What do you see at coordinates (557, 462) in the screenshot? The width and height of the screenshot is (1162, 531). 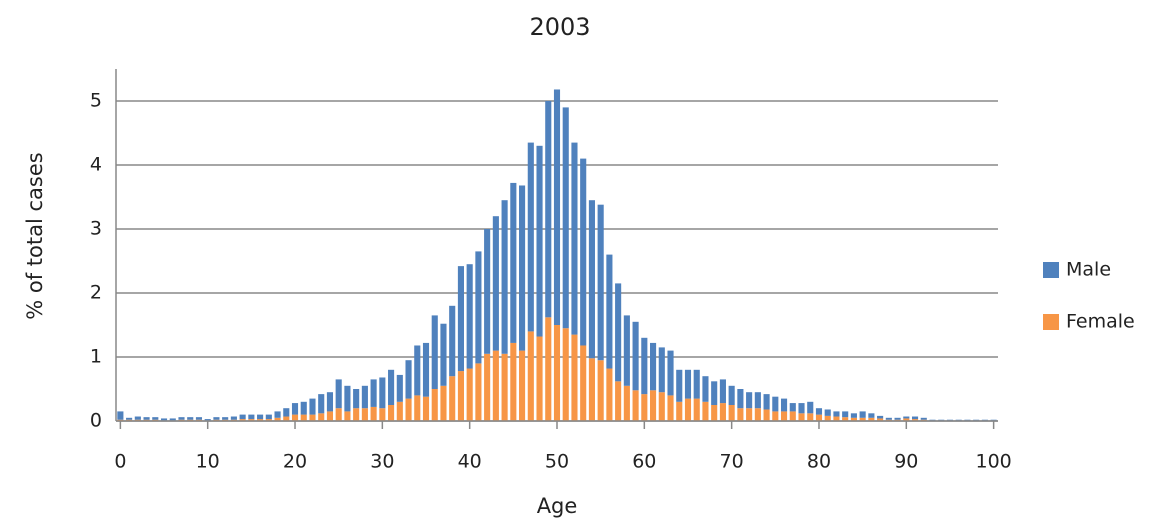 I see `x-tick-label: 50` at bounding box center [557, 462].